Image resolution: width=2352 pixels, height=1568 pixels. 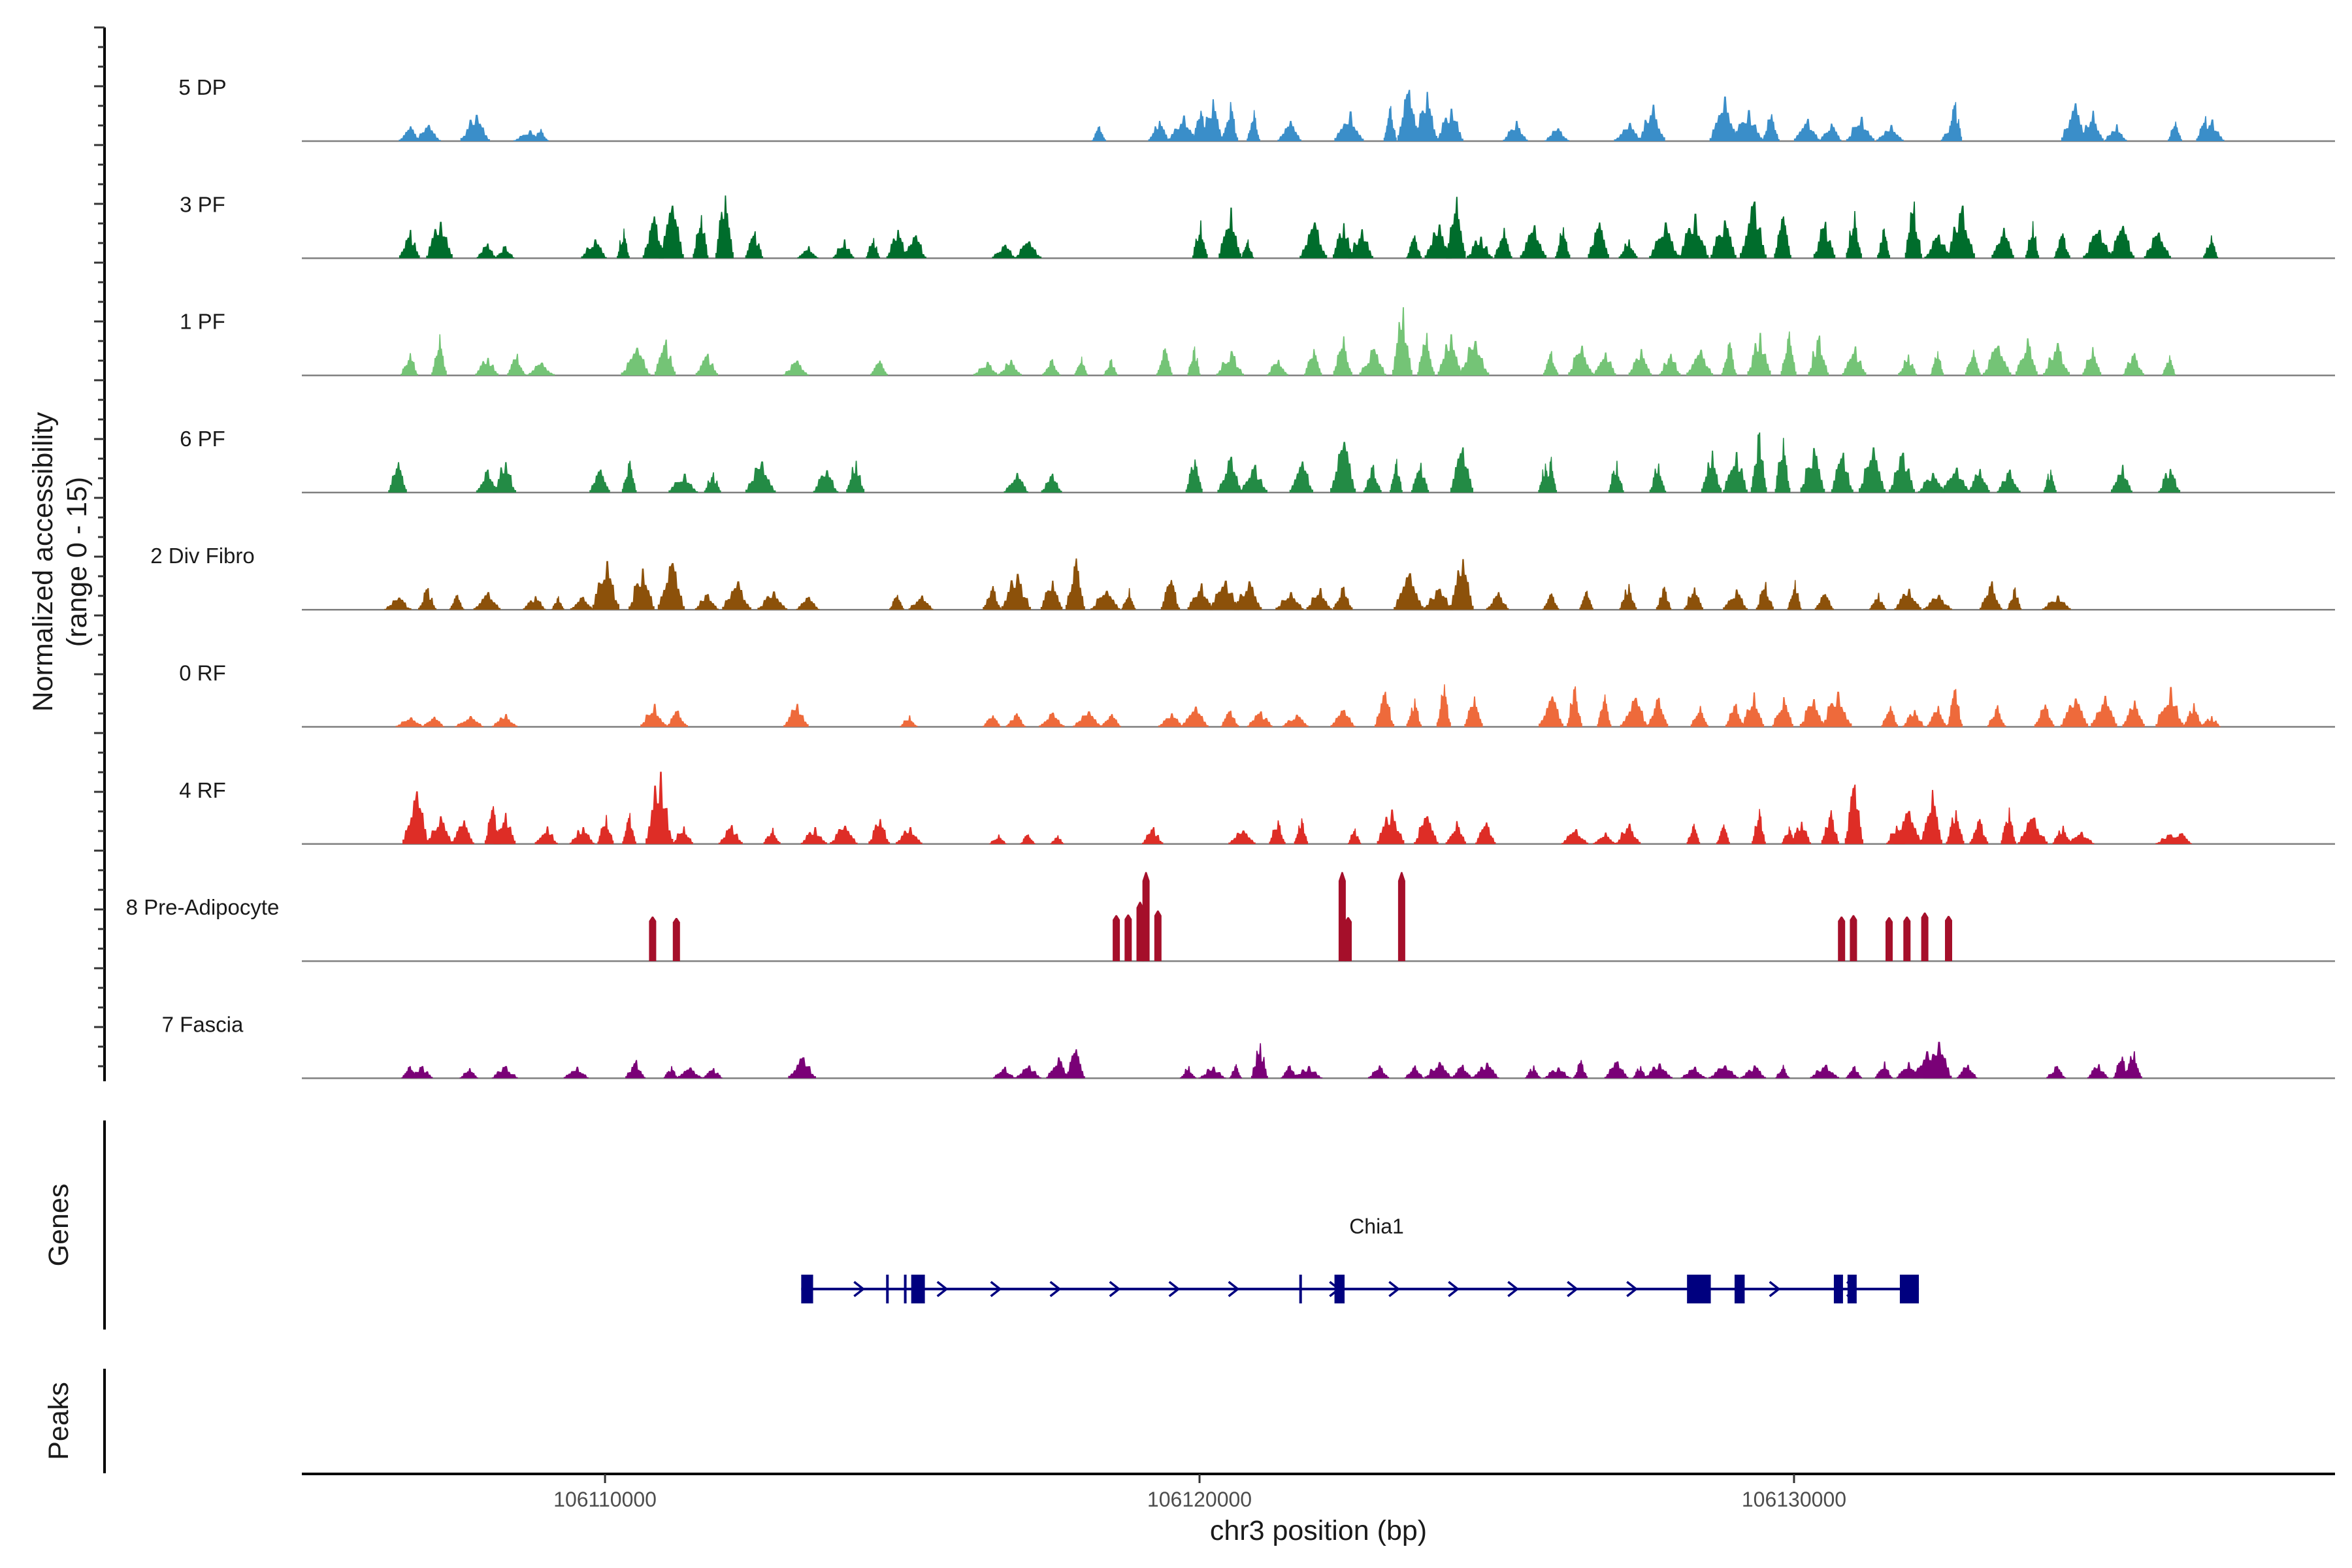 I want to click on track-8-pre-adipocyte: 8 Pre-Adipocyte, so click(x=1230, y=917).